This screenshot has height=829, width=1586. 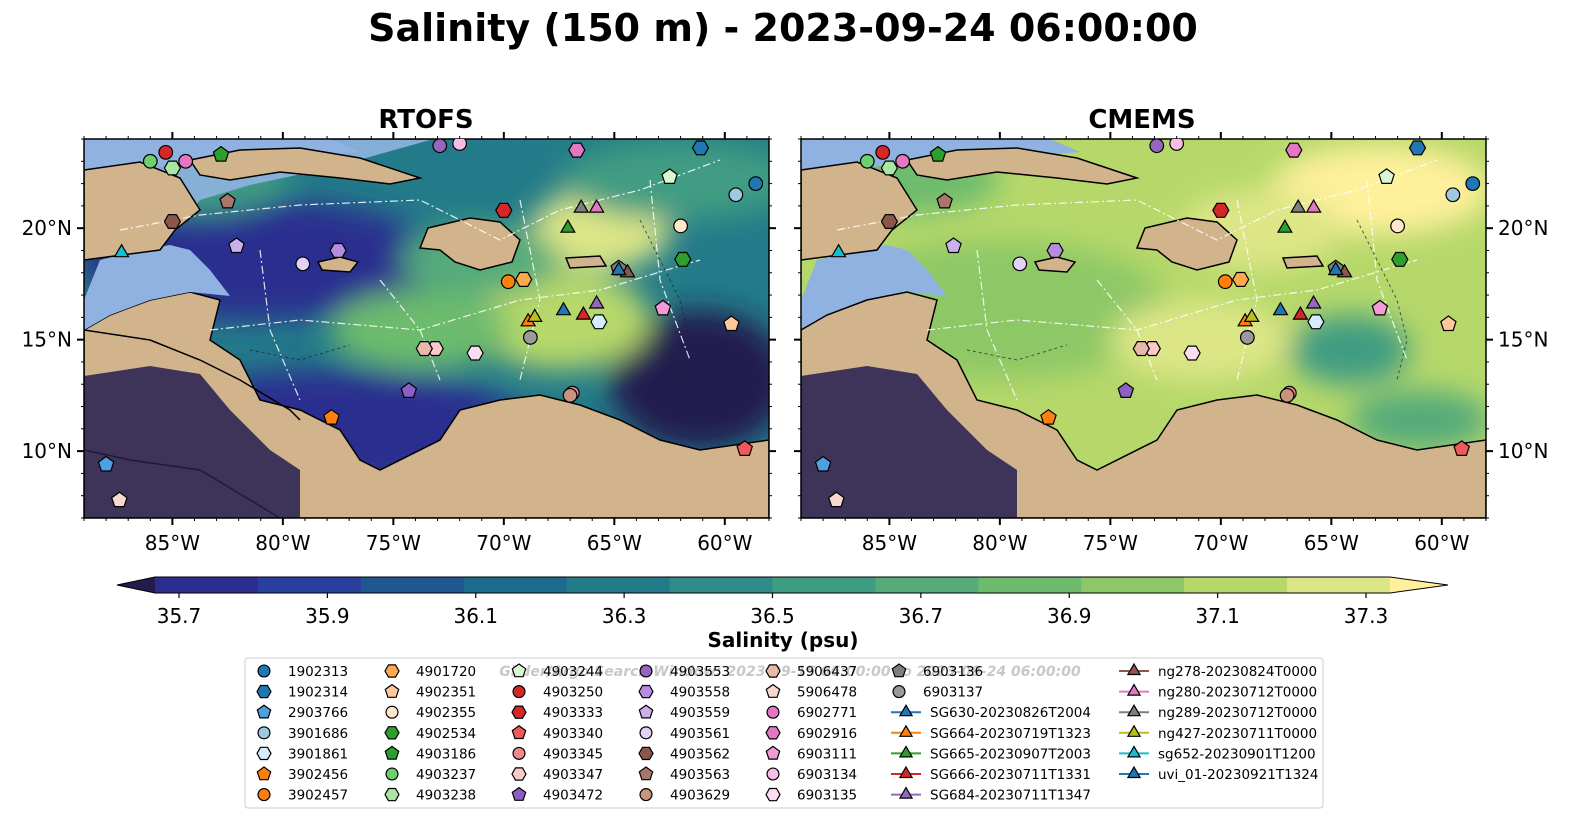 I want to click on legend-marker-ng280-20230712t0000, so click(x=1134, y=689).